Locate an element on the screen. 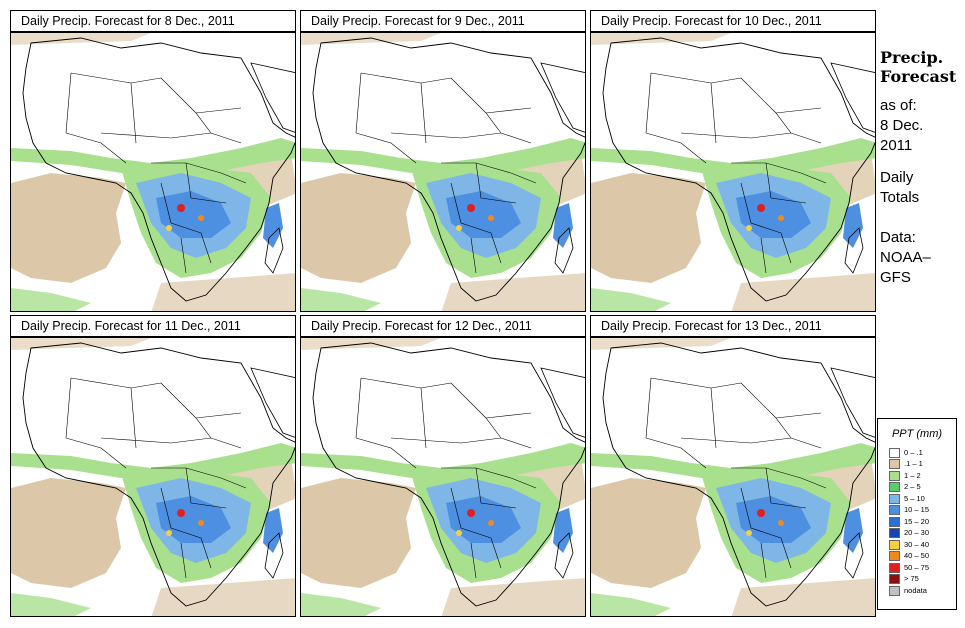  legend-item: 10 – 15 is located at coordinates (917, 511).